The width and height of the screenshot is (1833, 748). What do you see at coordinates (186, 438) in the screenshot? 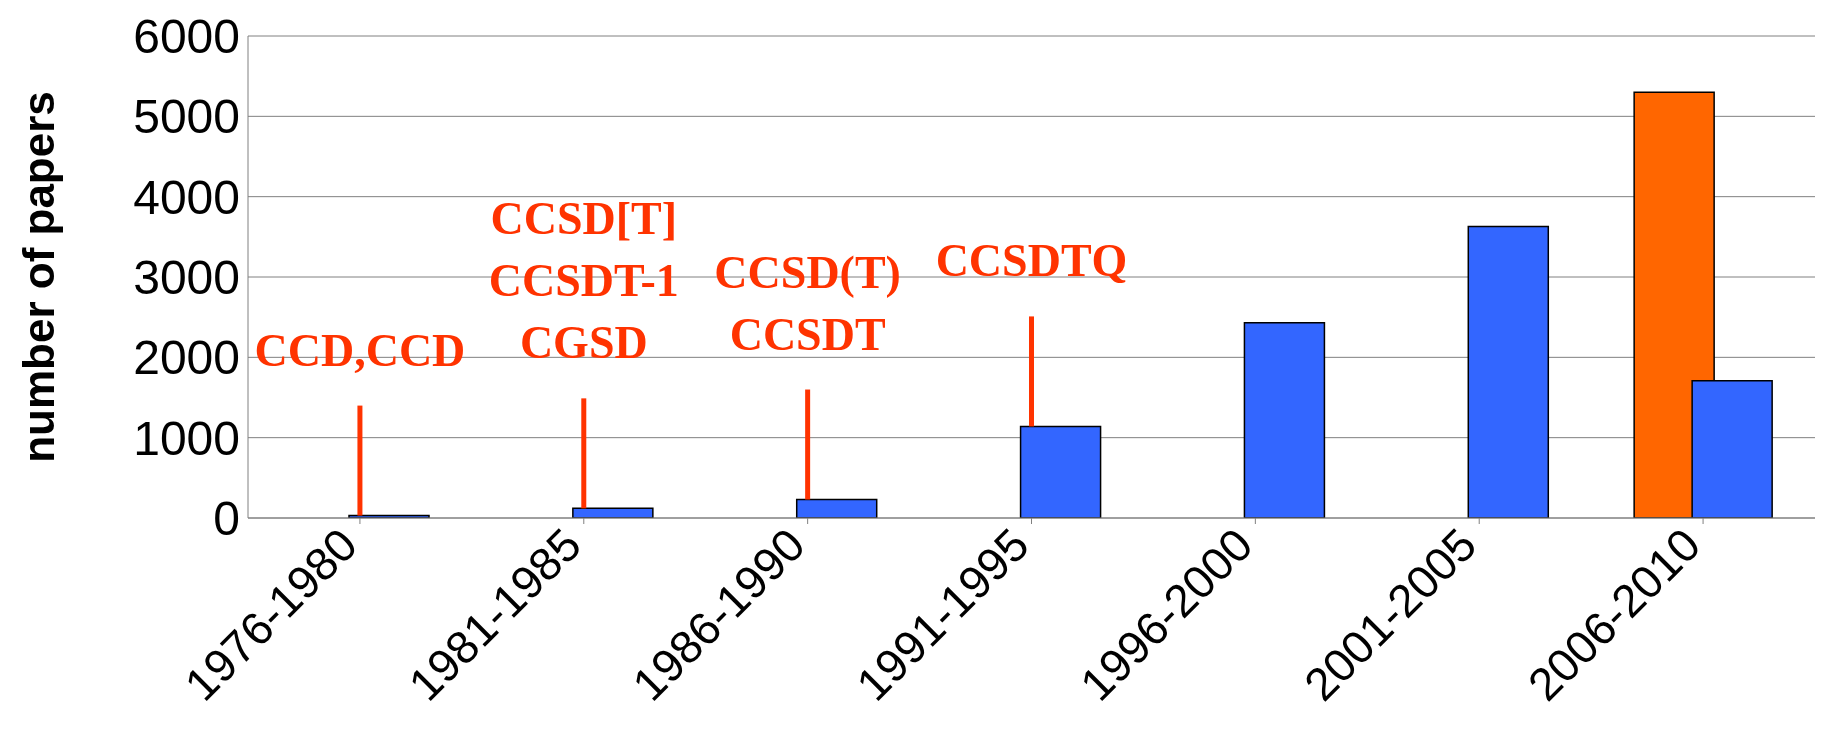
I see `y-tick-label: 1000` at bounding box center [186, 438].